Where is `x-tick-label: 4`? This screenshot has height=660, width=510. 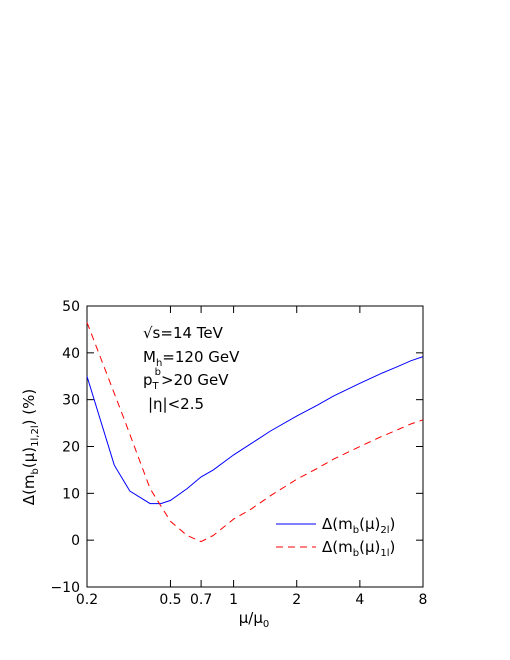
x-tick-label: 4 is located at coordinates (359, 600).